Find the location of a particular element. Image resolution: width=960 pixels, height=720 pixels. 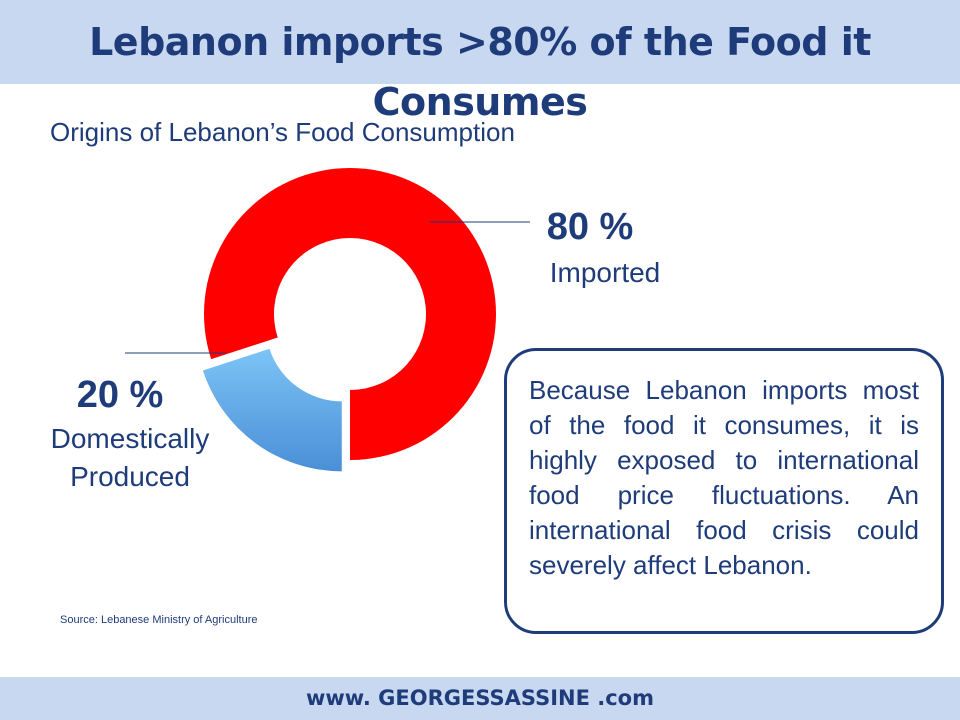

header-band is located at coordinates (480, 42).